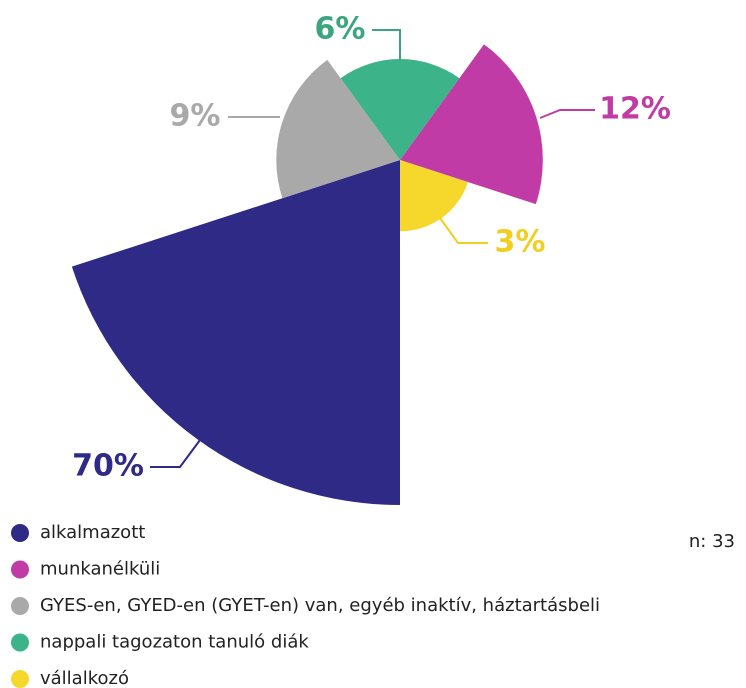  I want to click on value-label: 3%, so click(520, 242).